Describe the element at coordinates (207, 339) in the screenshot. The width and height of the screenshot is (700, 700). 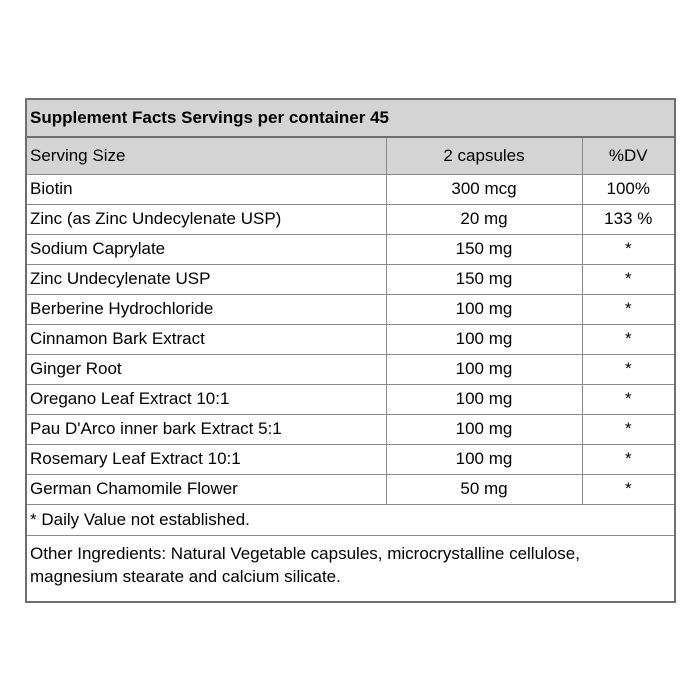
I see `ingredient-name: Cinnamon Bark Extract` at that location.